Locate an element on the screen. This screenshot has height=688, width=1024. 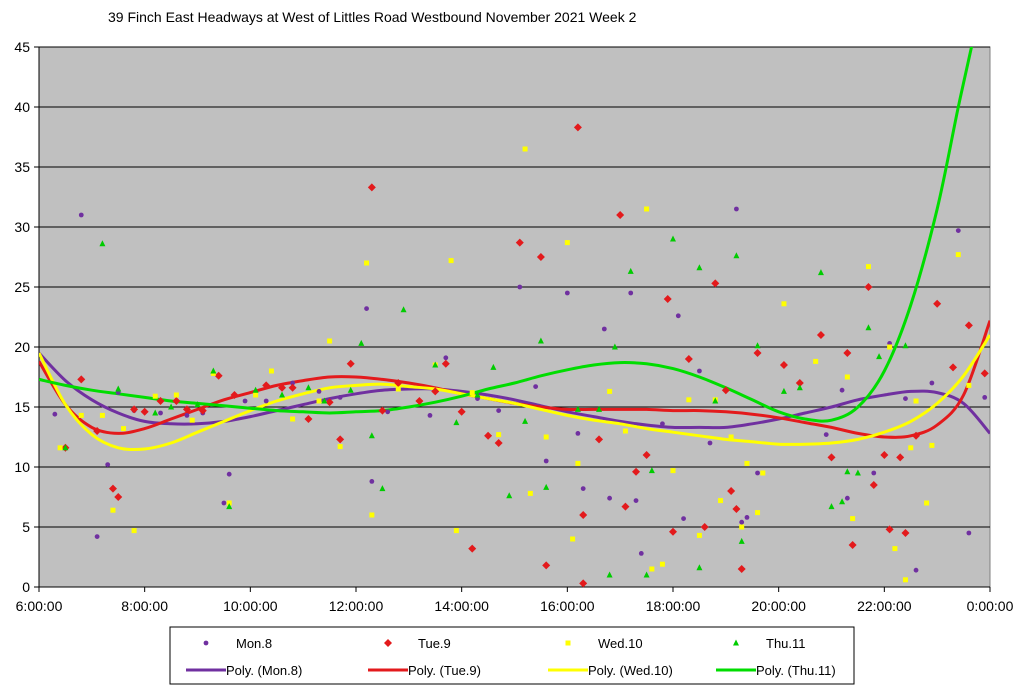
x-tick-label: 16:00:00 is located at coordinates (567, 606).